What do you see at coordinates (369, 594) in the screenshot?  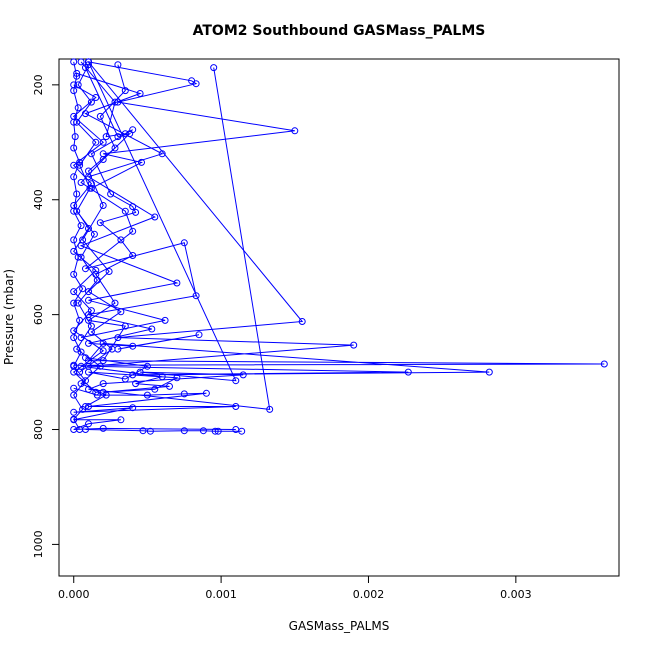 I see `x-tick-label: 0.002` at bounding box center [369, 594].